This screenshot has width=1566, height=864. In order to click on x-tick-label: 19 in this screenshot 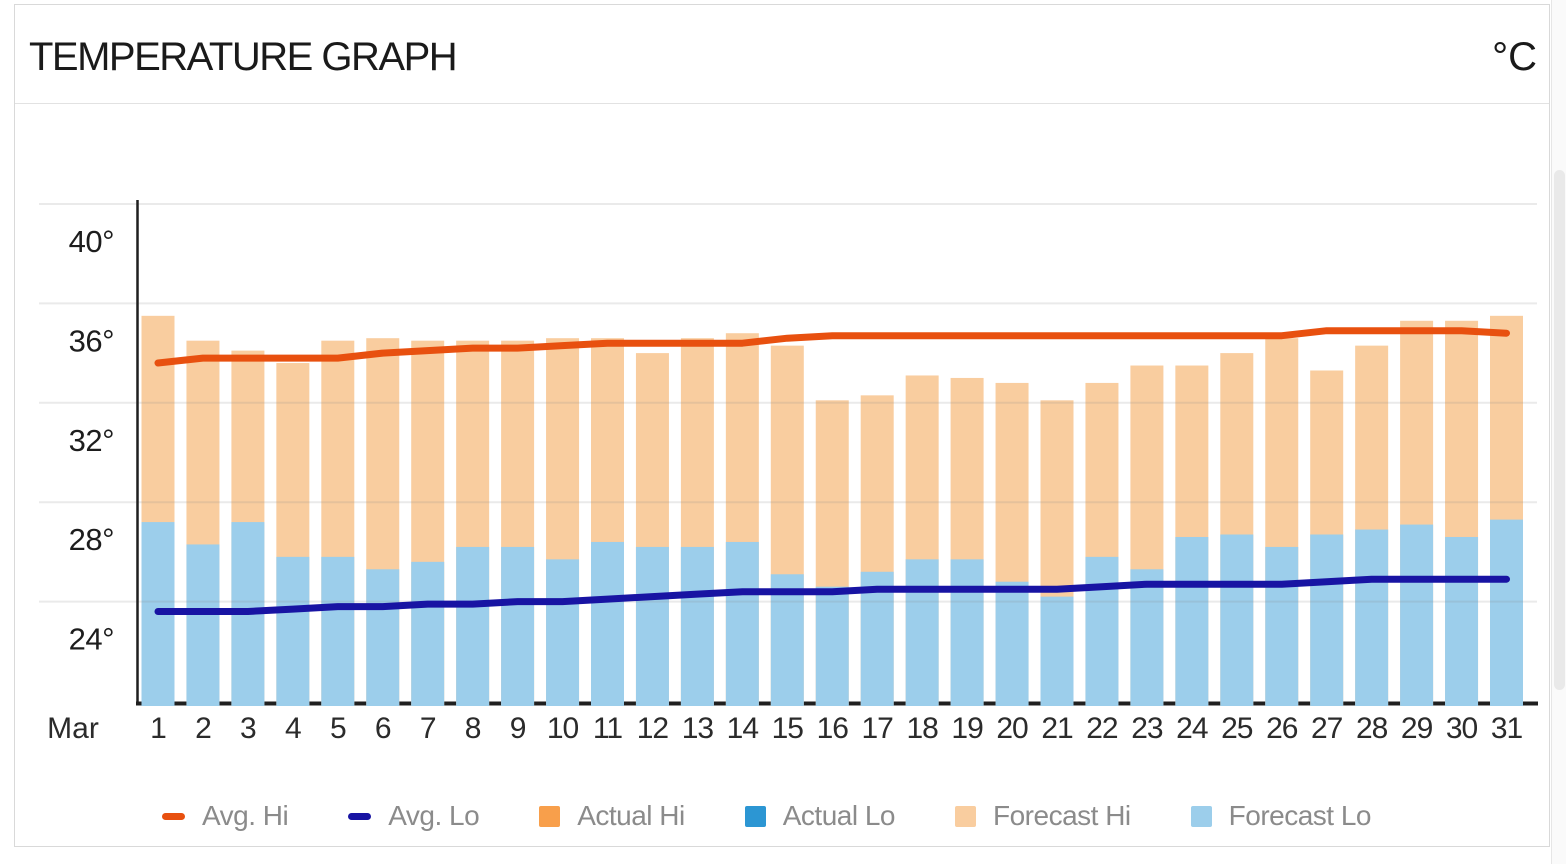, I will do `click(967, 728)`.